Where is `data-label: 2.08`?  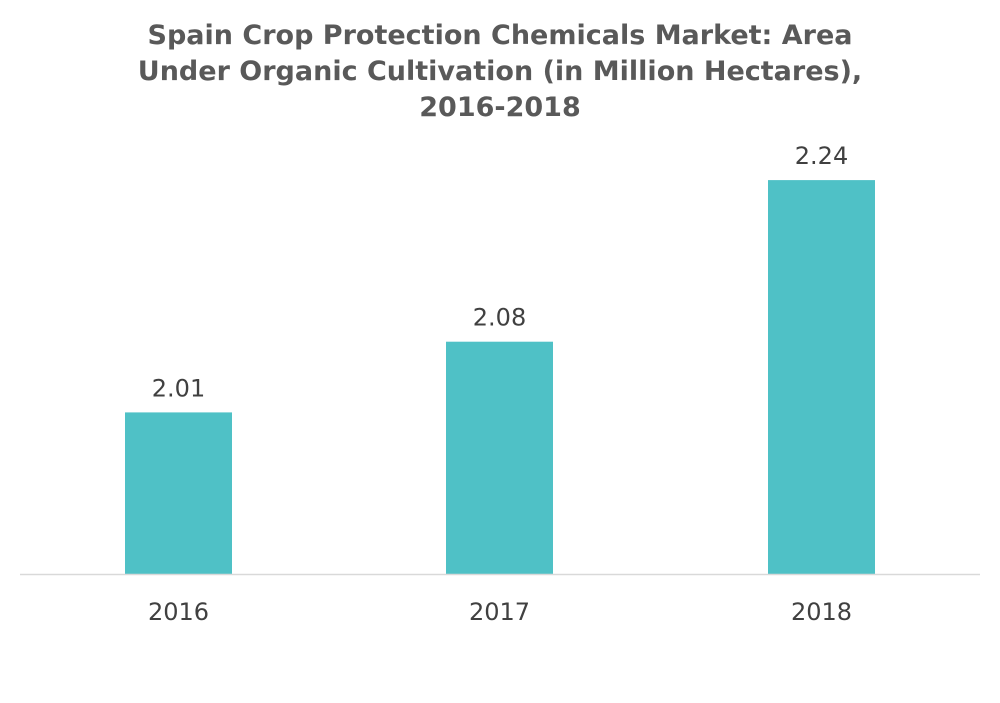 data-label: 2.08 is located at coordinates (499, 318).